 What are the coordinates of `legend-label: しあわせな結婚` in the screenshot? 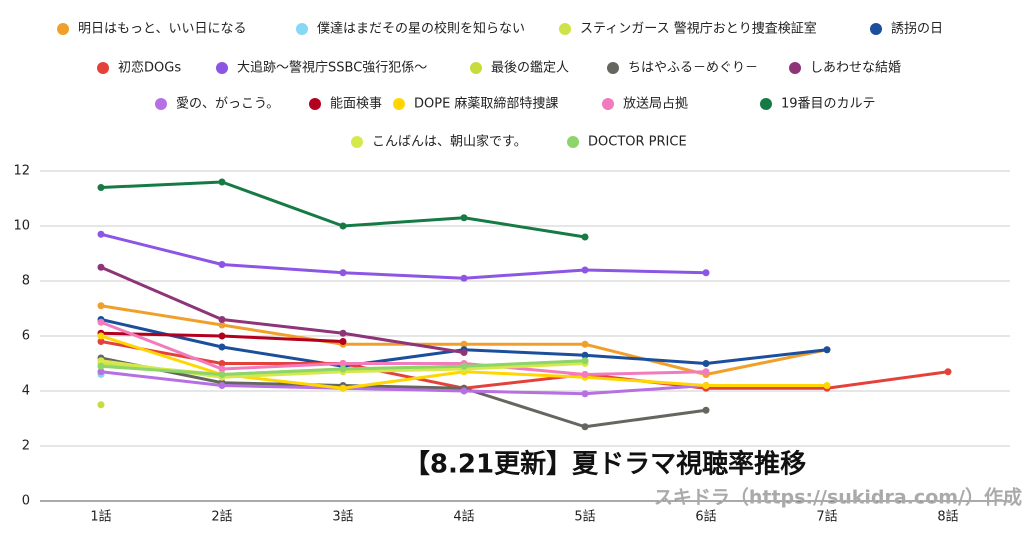 It's located at (855, 68).